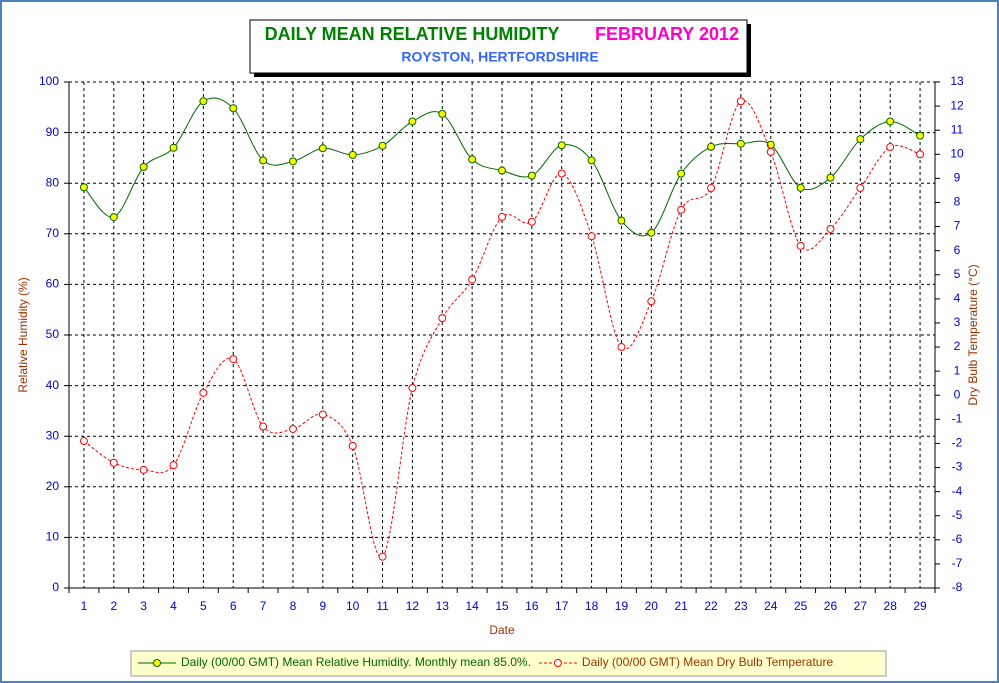 This screenshot has height=683, width=999. What do you see at coordinates (84, 606) in the screenshot?
I see `x-tick-label: 1` at bounding box center [84, 606].